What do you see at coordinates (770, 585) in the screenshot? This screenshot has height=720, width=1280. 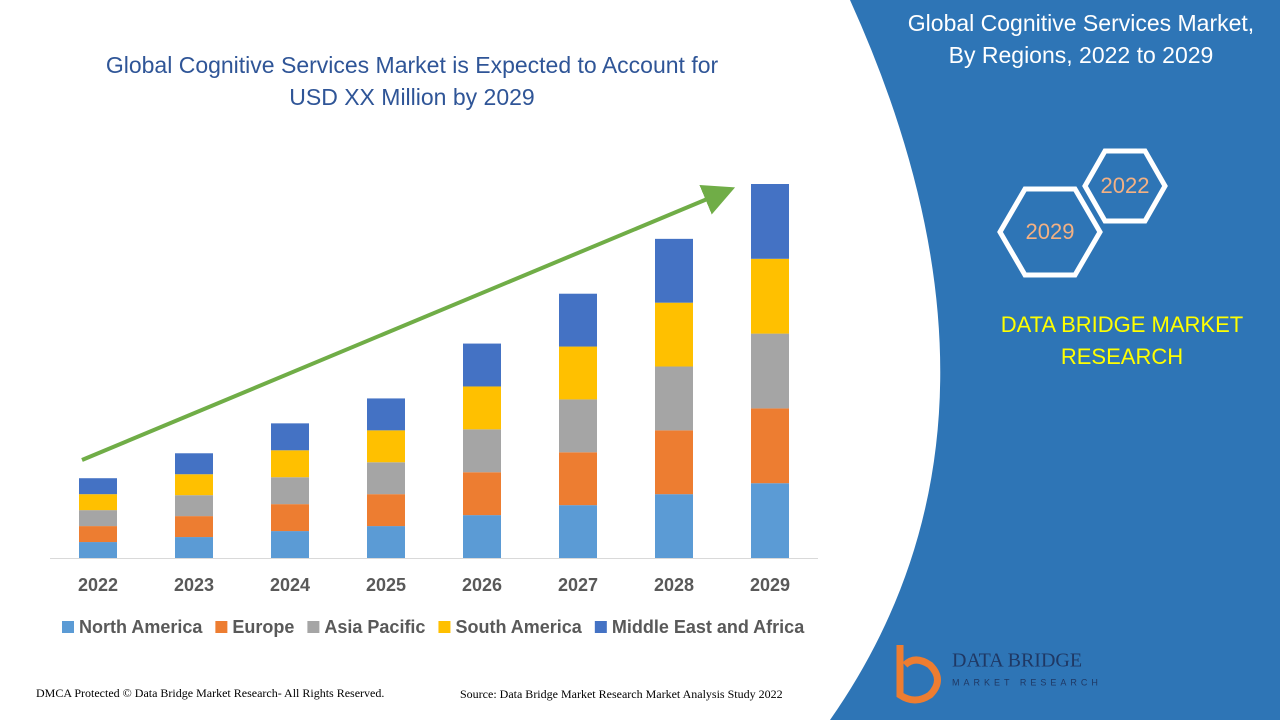 I see `x-tick-label: 2029` at bounding box center [770, 585].